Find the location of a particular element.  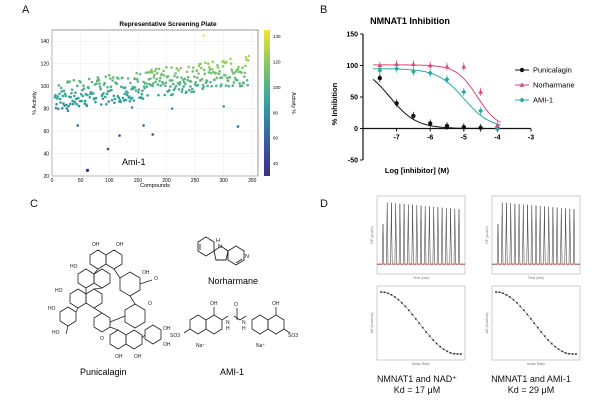

chart-b-curves is located at coordinates (437, 96).